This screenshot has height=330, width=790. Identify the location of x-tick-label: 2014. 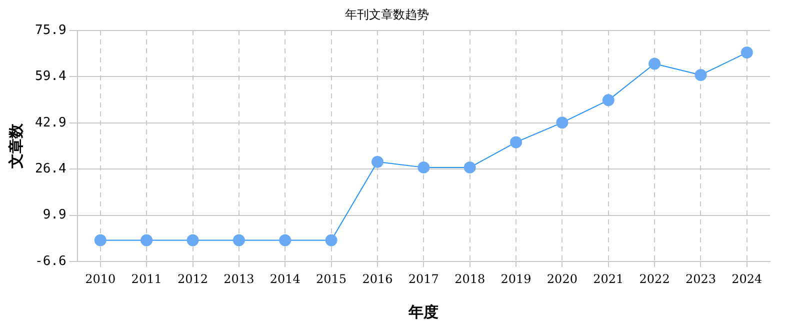
(285, 279).